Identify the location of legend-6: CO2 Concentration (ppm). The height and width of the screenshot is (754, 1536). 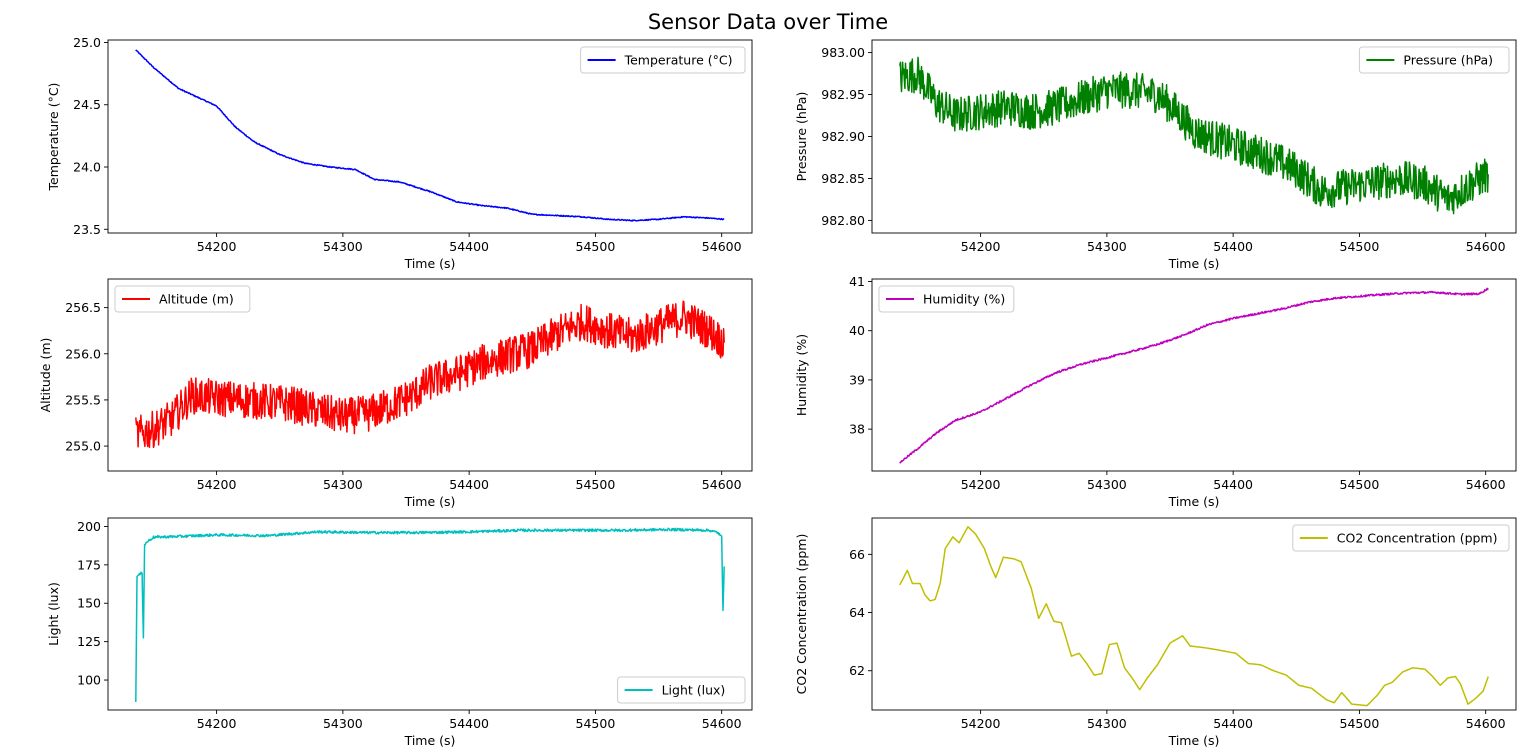
(1401, 538).